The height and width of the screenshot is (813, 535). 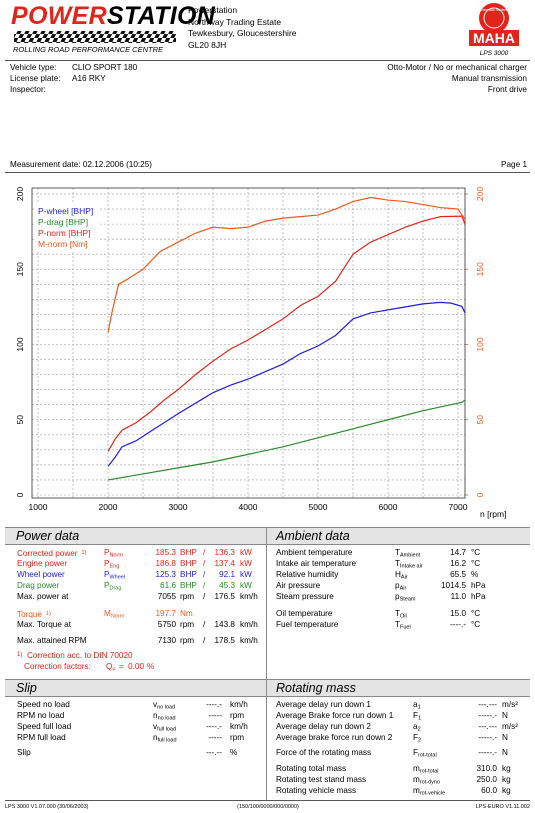 I want to click on address-line: Tewkesbury, Gloucestershire, so click(x=242, y=33).